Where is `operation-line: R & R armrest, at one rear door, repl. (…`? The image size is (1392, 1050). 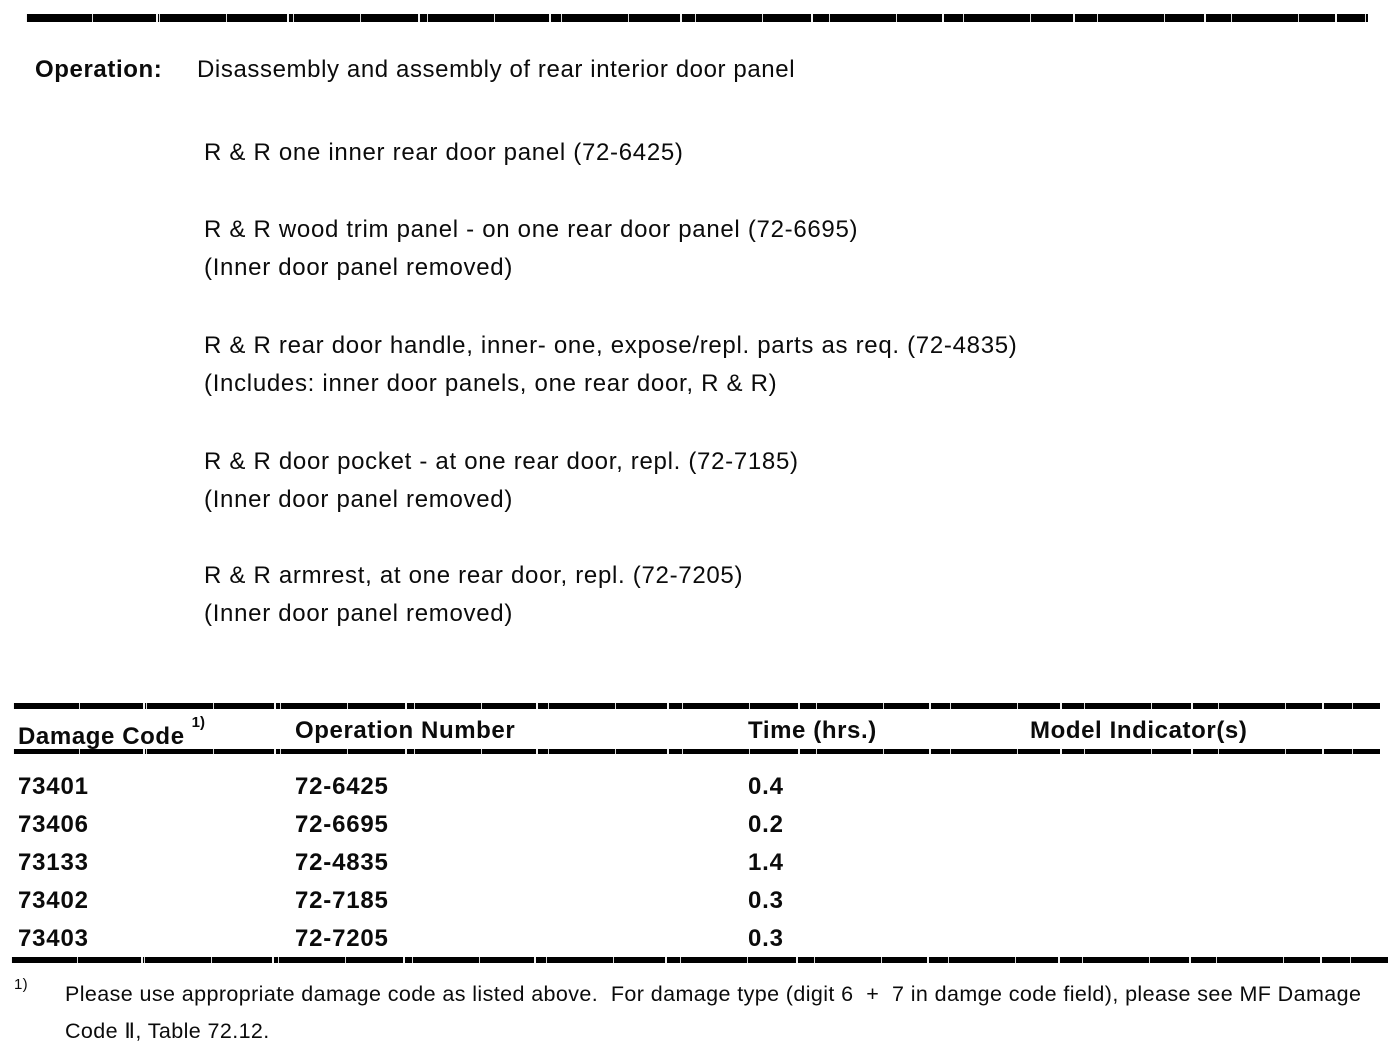 operation-line: R & R armrest, at one rear door, repl. (… is located at coordinates (474, 575).